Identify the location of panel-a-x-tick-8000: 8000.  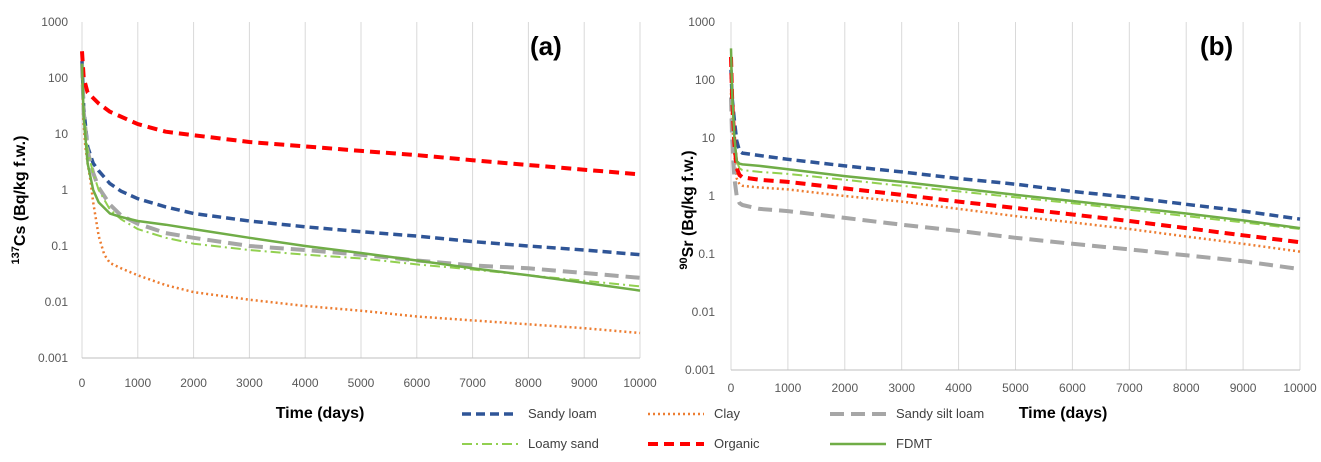
(528, 383).